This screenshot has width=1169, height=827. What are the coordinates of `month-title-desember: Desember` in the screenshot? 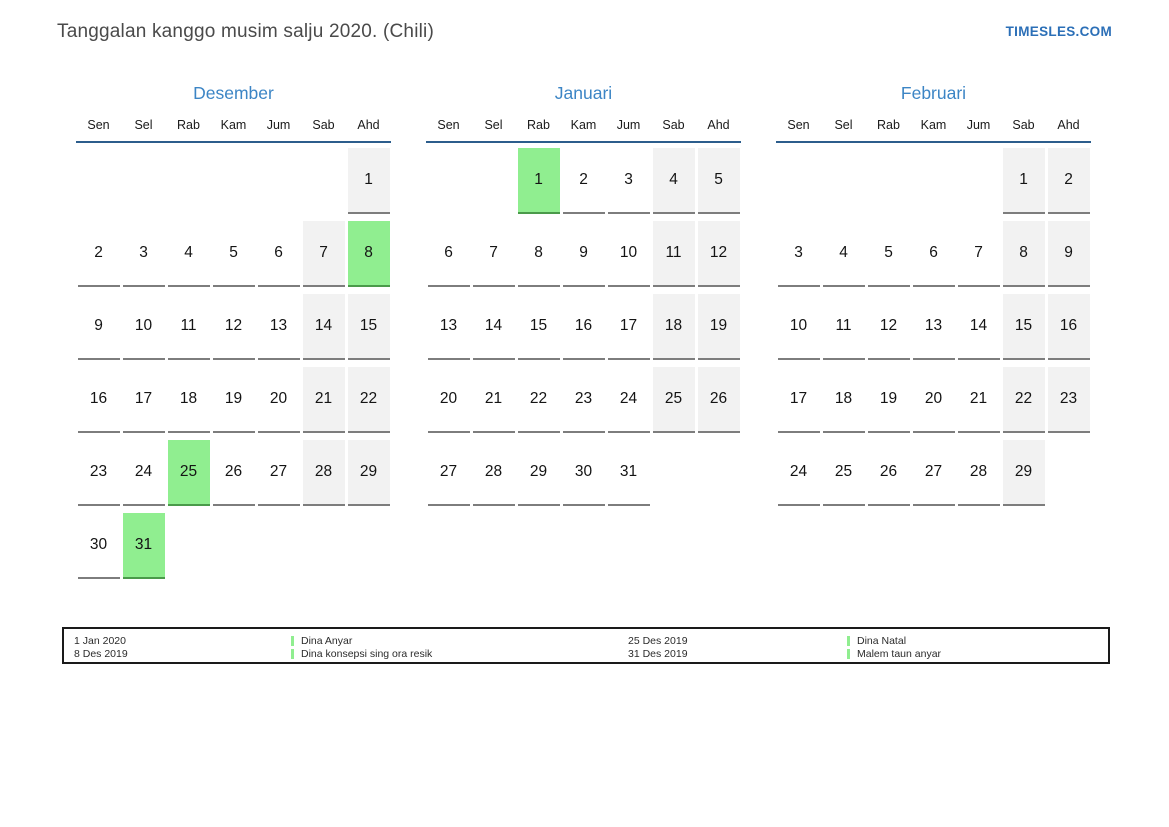 It's located at (233, 93).